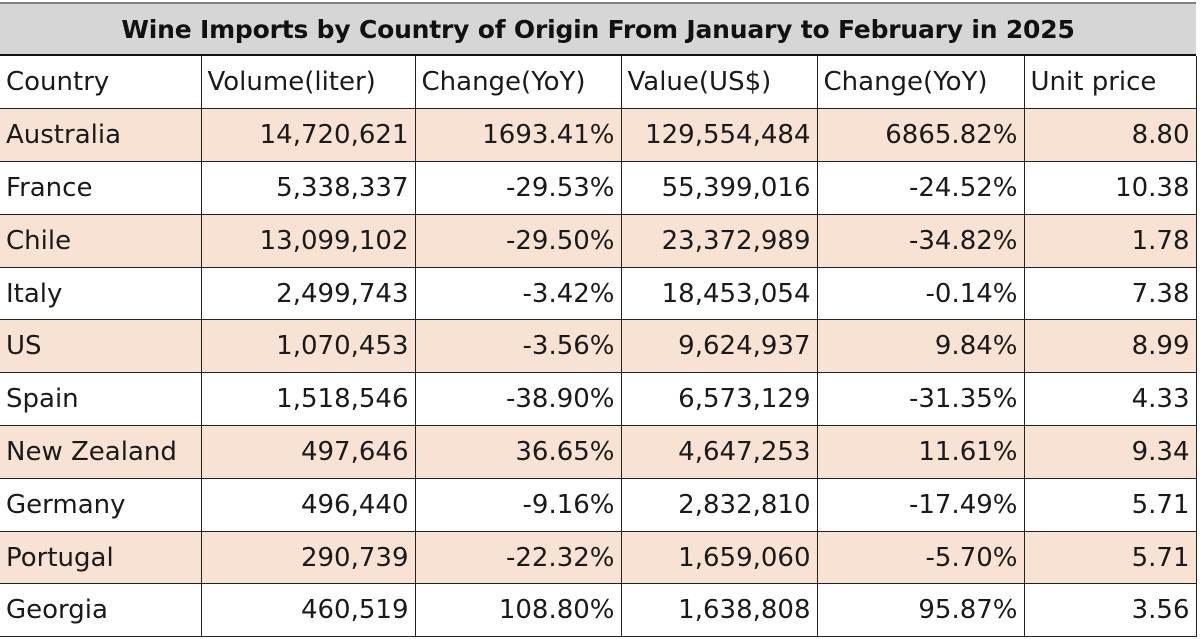 Image resolution: width=1200 pixels, height=639 pixels. What do you see at coordinates (518, 452) in the screenshot?
I see `cell-volume-change: 36.65%` at bounding box center [518, 452].